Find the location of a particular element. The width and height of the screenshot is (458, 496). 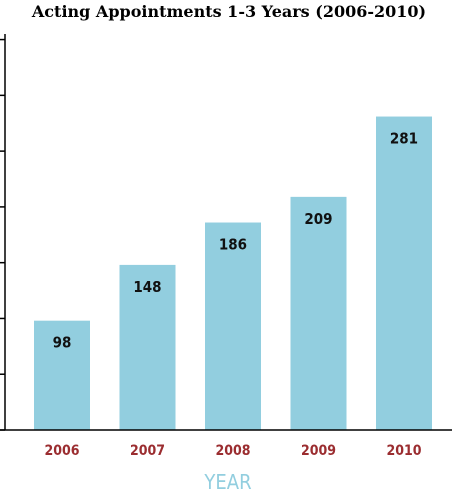

x-axis-title: YEAR is located at coordinates (227, 482).